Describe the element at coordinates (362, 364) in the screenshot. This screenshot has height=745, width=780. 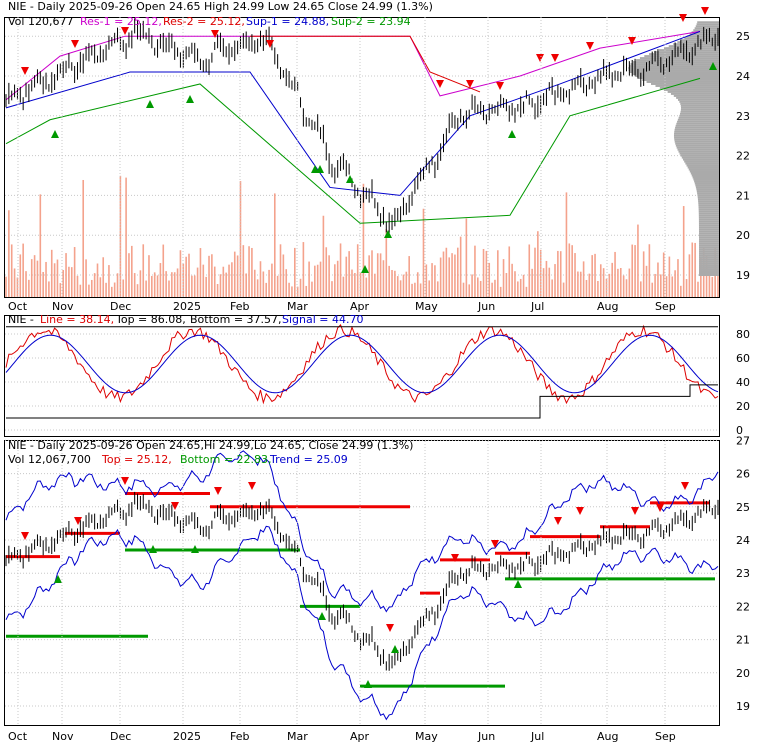
I see `oscillator-line` at that location.